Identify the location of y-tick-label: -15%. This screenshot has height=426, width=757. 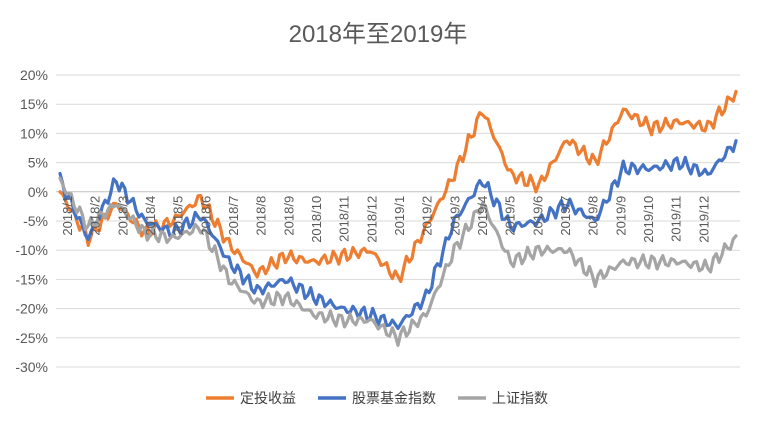
(31, 279).